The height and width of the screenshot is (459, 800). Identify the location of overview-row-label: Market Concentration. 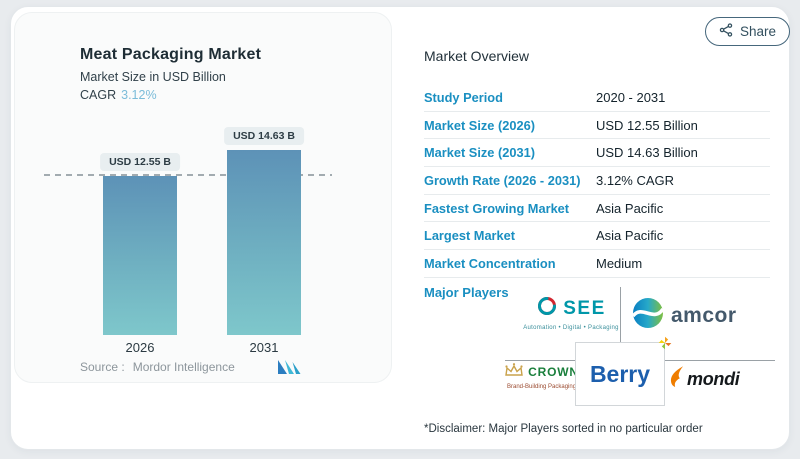
(490, 263).